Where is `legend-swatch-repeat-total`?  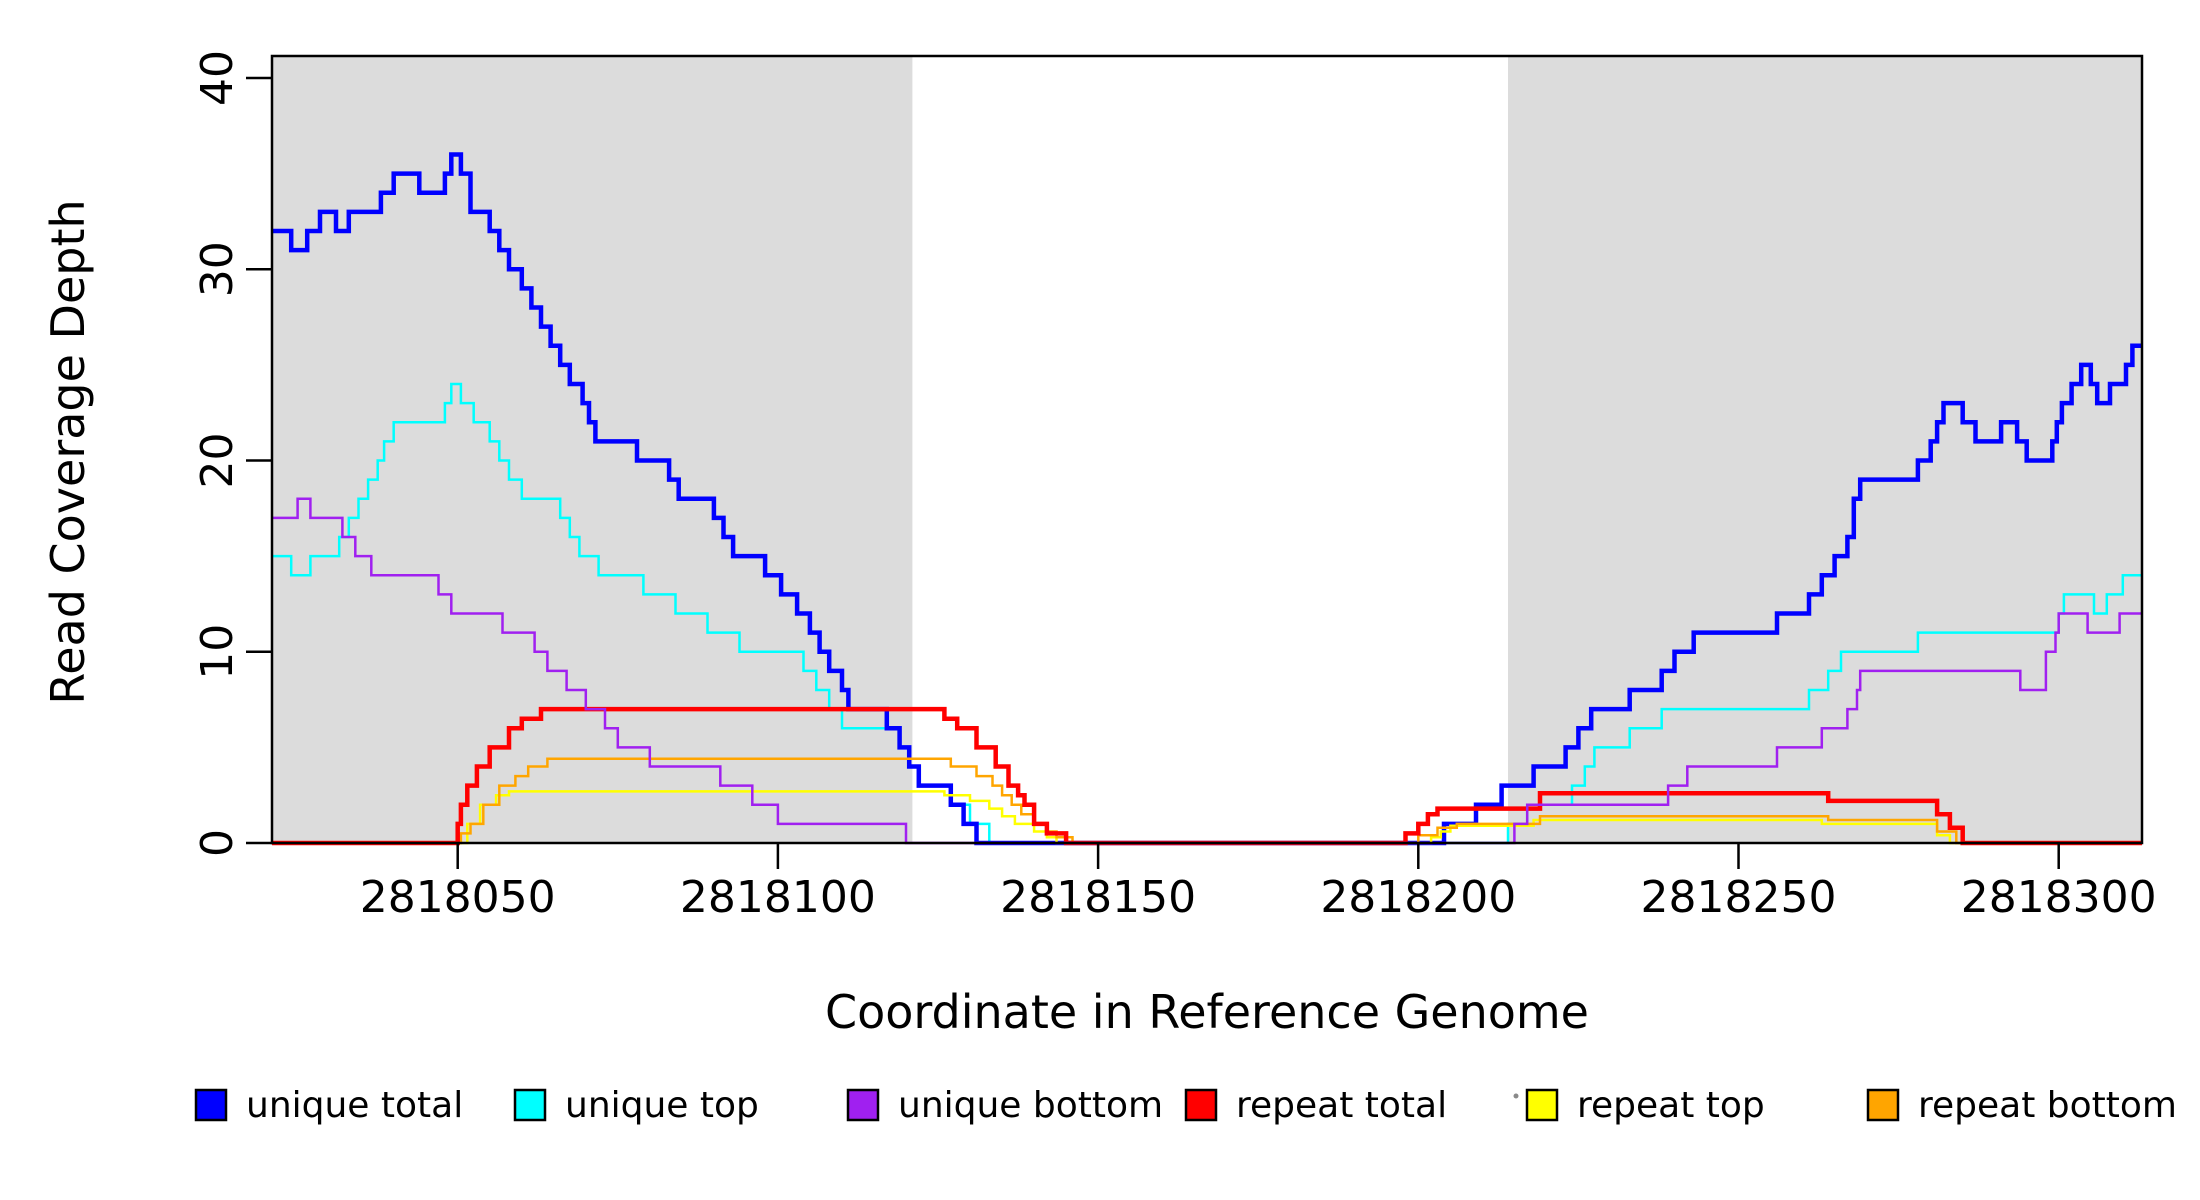 legend-swatch-repeat-total is located at coordinates (1201, 1105).